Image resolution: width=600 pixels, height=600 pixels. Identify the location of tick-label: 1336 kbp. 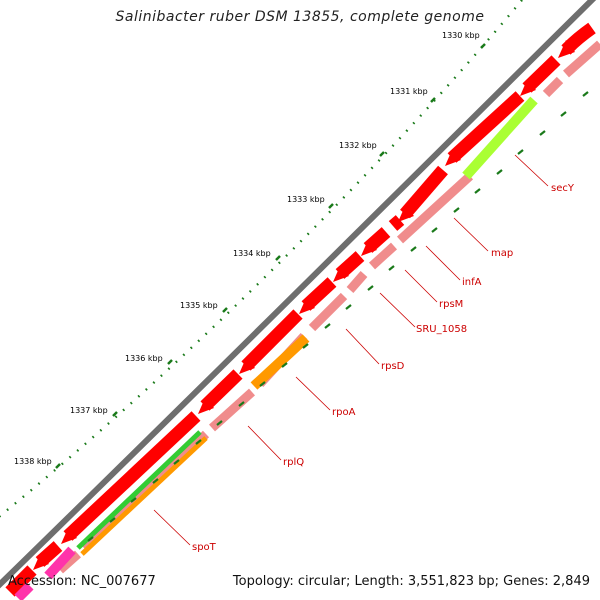
(144, 358).